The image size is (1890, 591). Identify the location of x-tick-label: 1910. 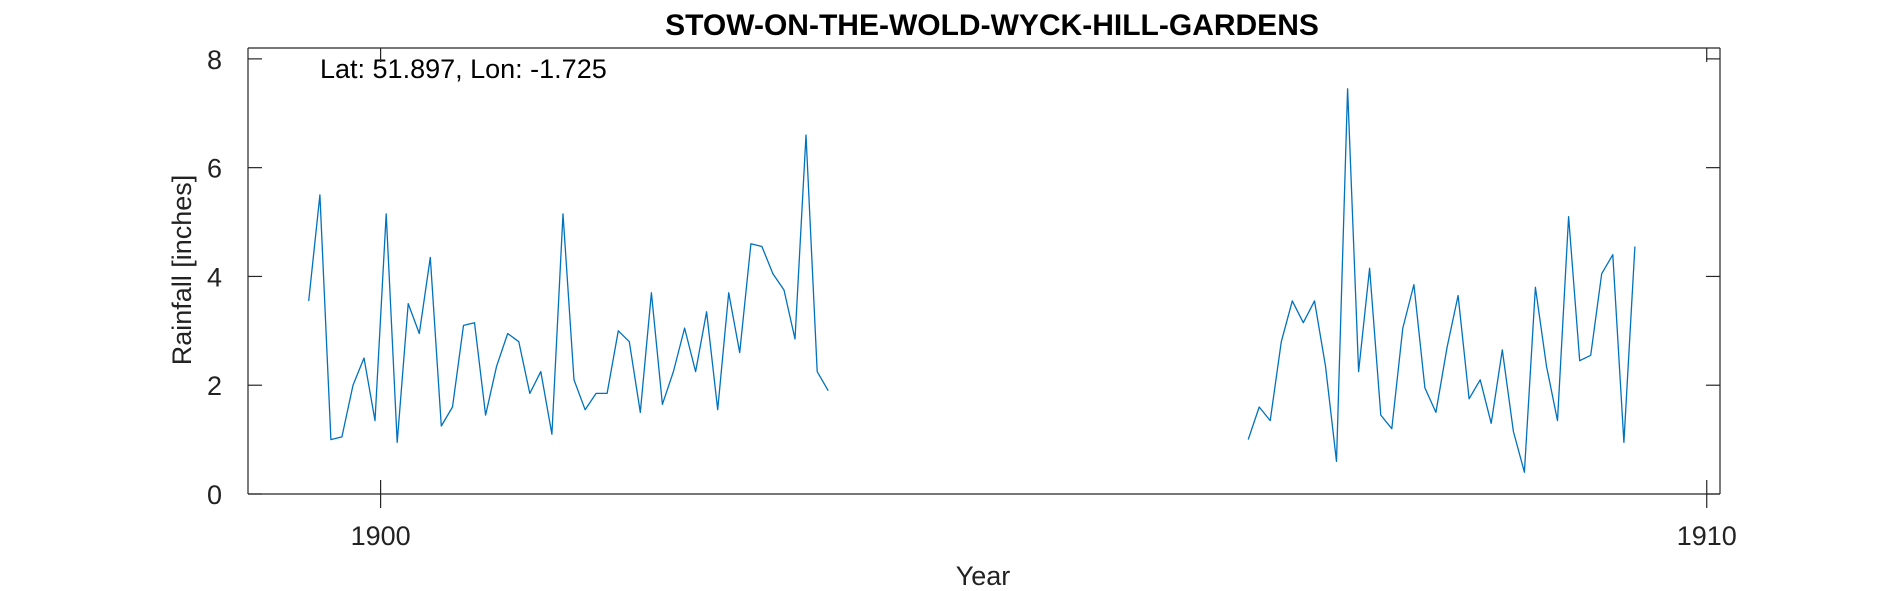
(1707, 536).